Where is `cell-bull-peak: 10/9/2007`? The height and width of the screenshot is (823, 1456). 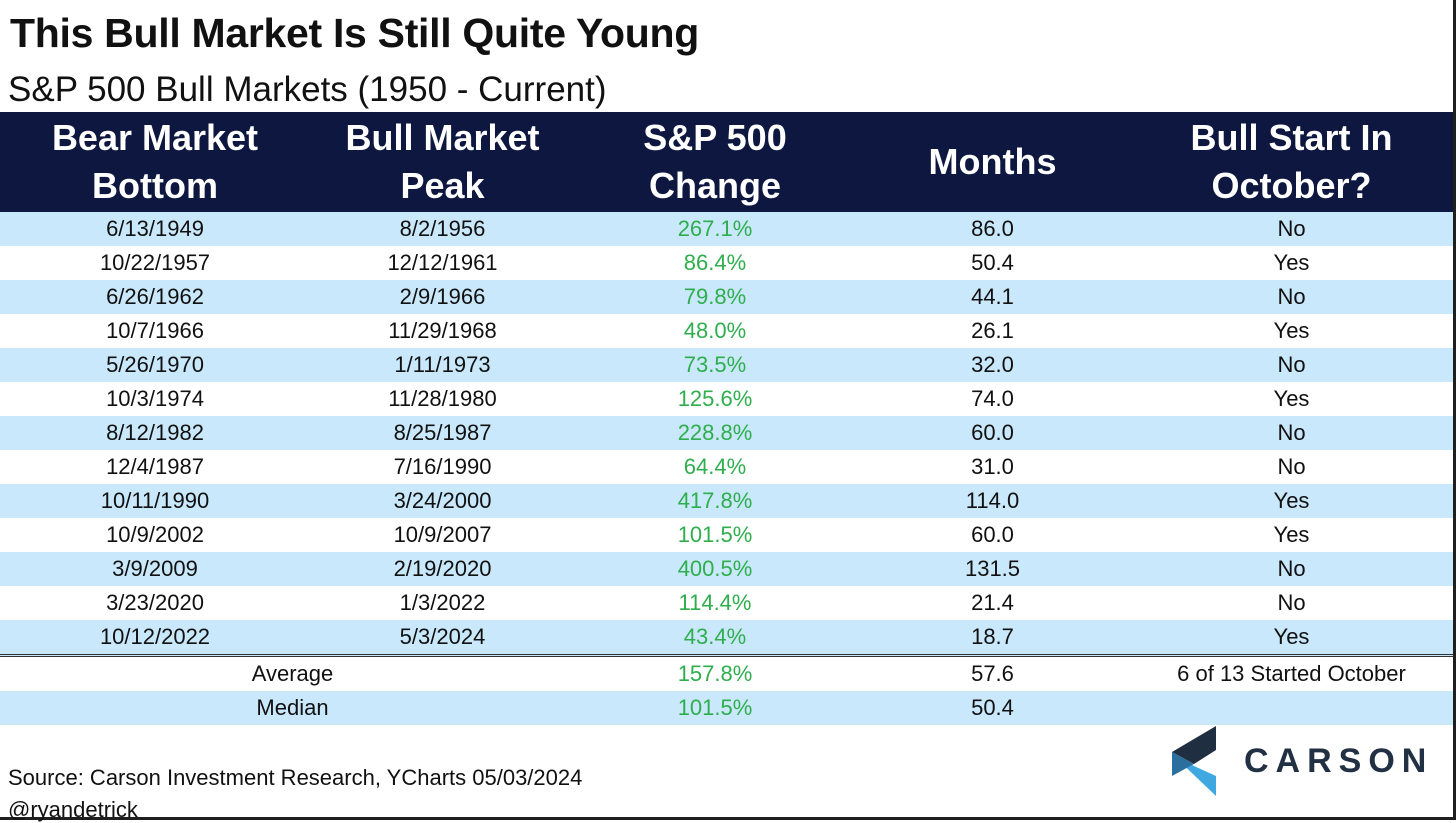 cell-bull-peak: 10/9/2007 is located at coordinates (442, 535).